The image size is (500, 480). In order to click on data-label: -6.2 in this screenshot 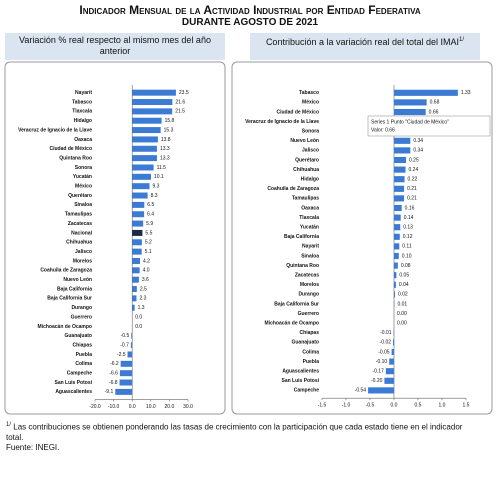, I will do `click(114, 364)`.